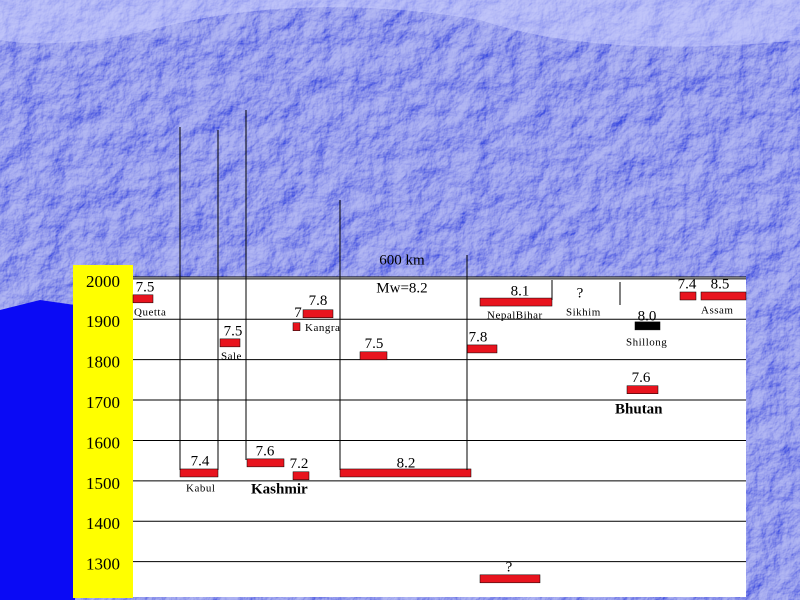  I want to click on place-label: Kabul, so click(200, 488).